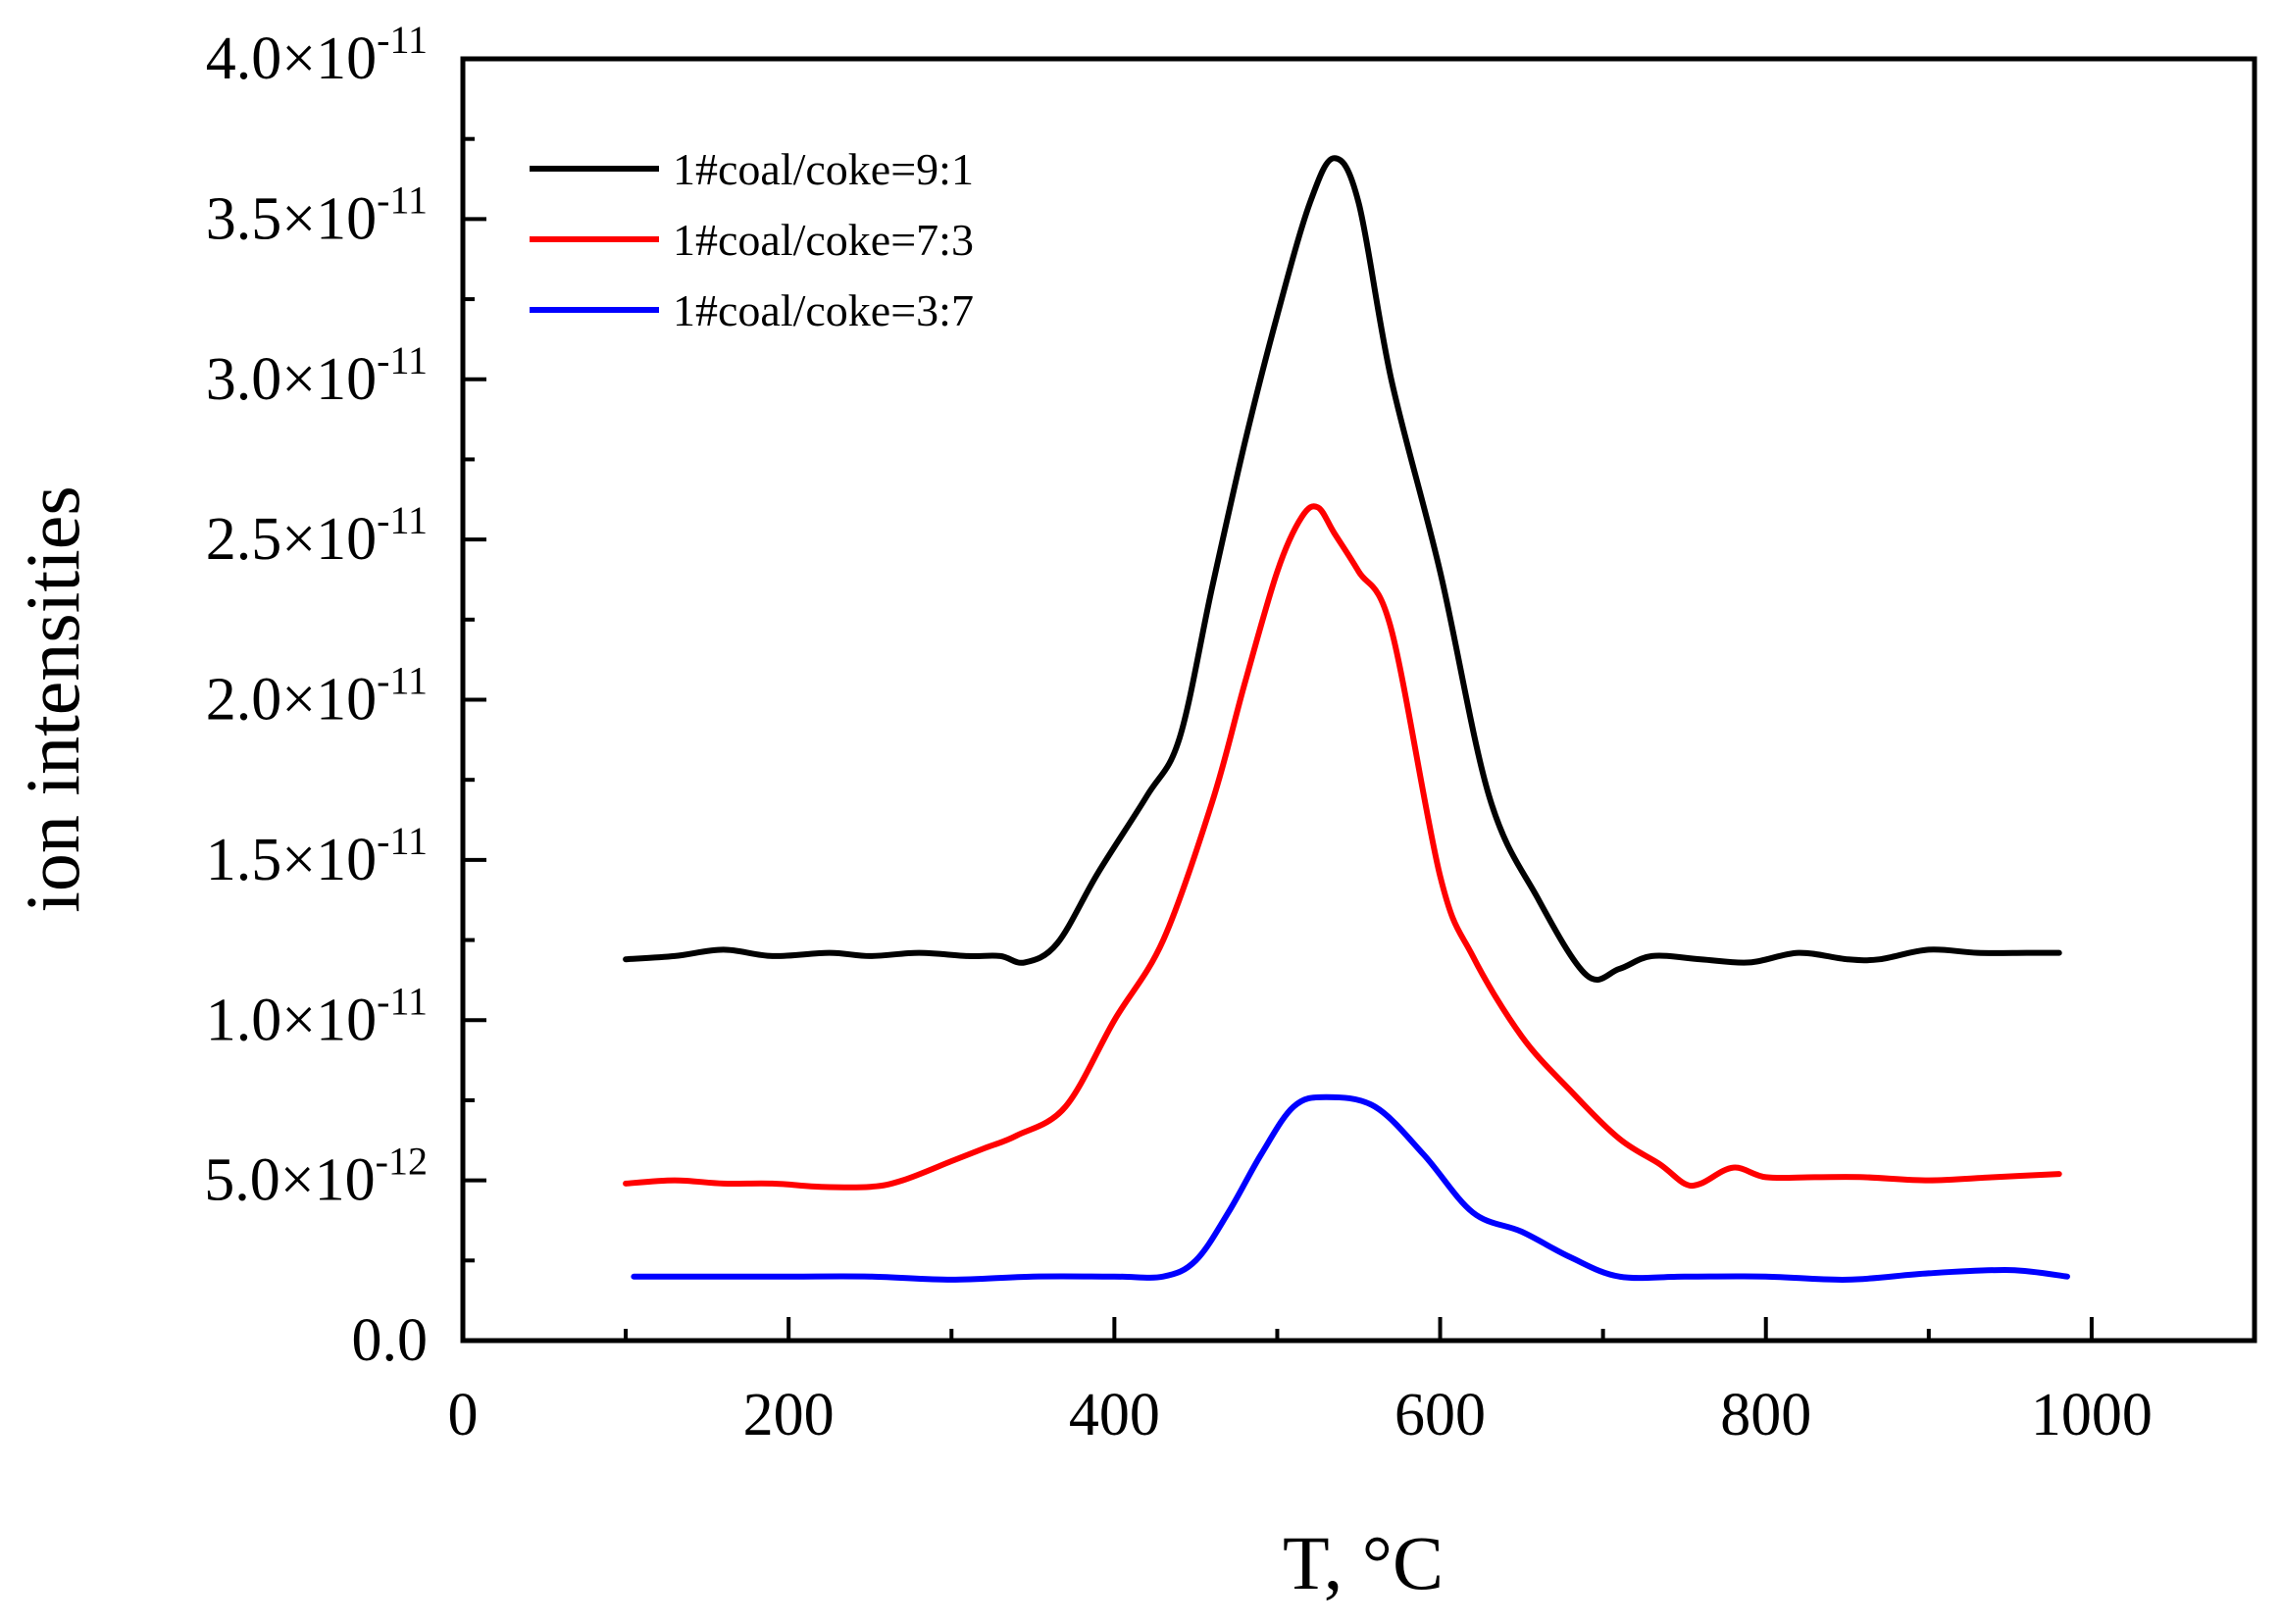 The height and width of the screenshot is (1624, 2281). Describe the element at coordinates (2092, 1415) in the screenshot. I see `x-tick-label: 1000` at that location.